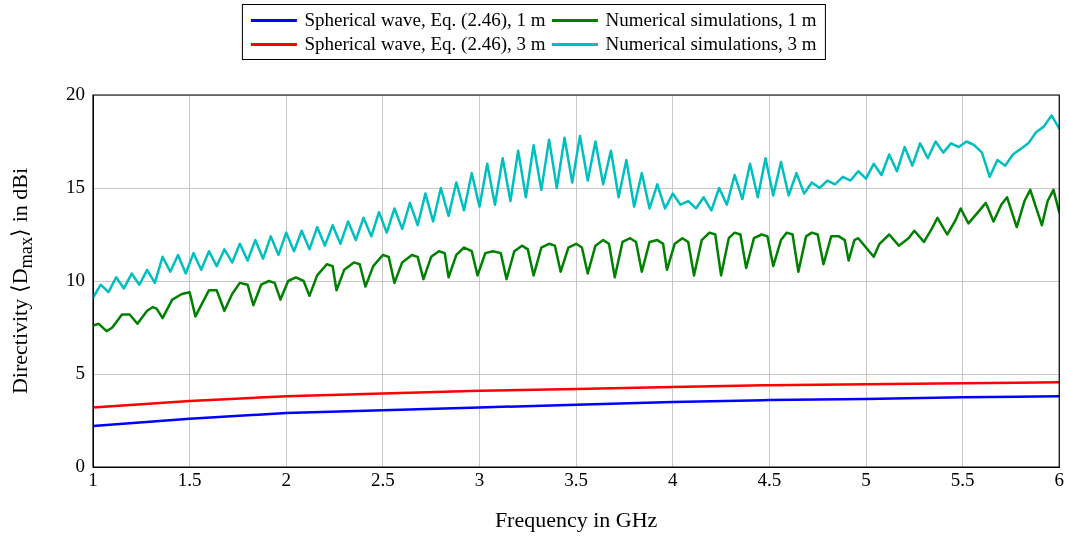 Image resolution: width=1067 pixels, height=538 pixels. Describe the element at coordinates (383, 480) in the screenshot. I see `x-tick-label: 2.5` at that location.